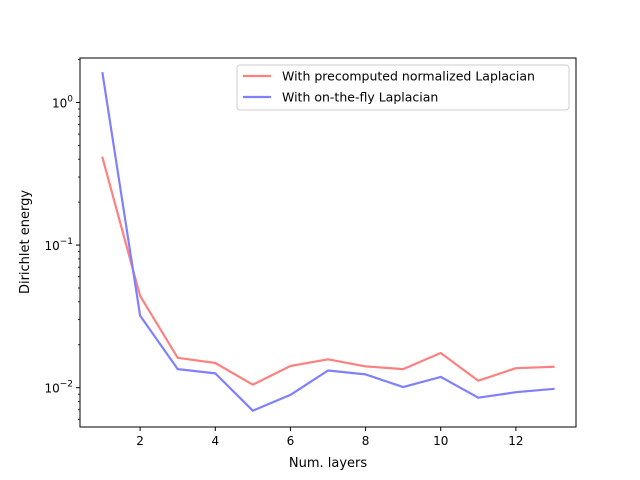 This screenshot has width=640, height=480. What do you see at coordinates (140, 441) in the screenshot?
I see `x-tick-label: 2` at bounding box center [140, 441].